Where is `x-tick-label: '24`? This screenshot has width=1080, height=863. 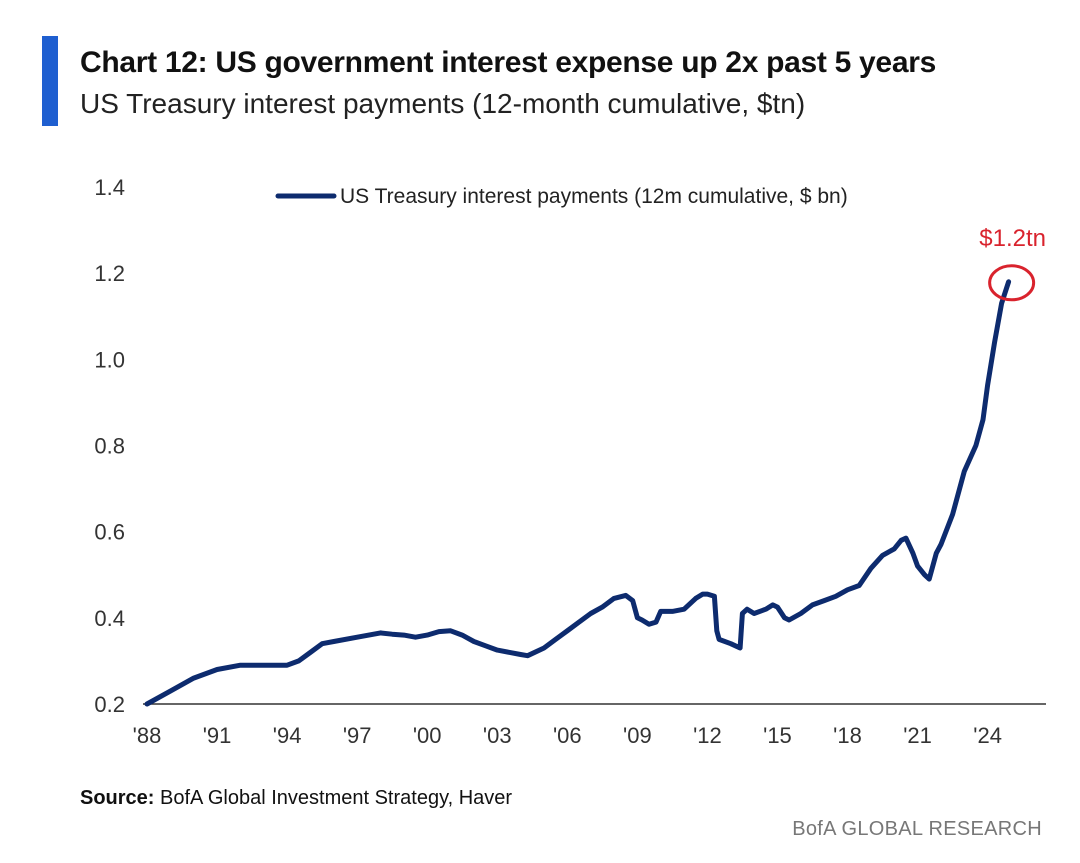 x-tick-label: '24 is located at coordinates (987, 735).